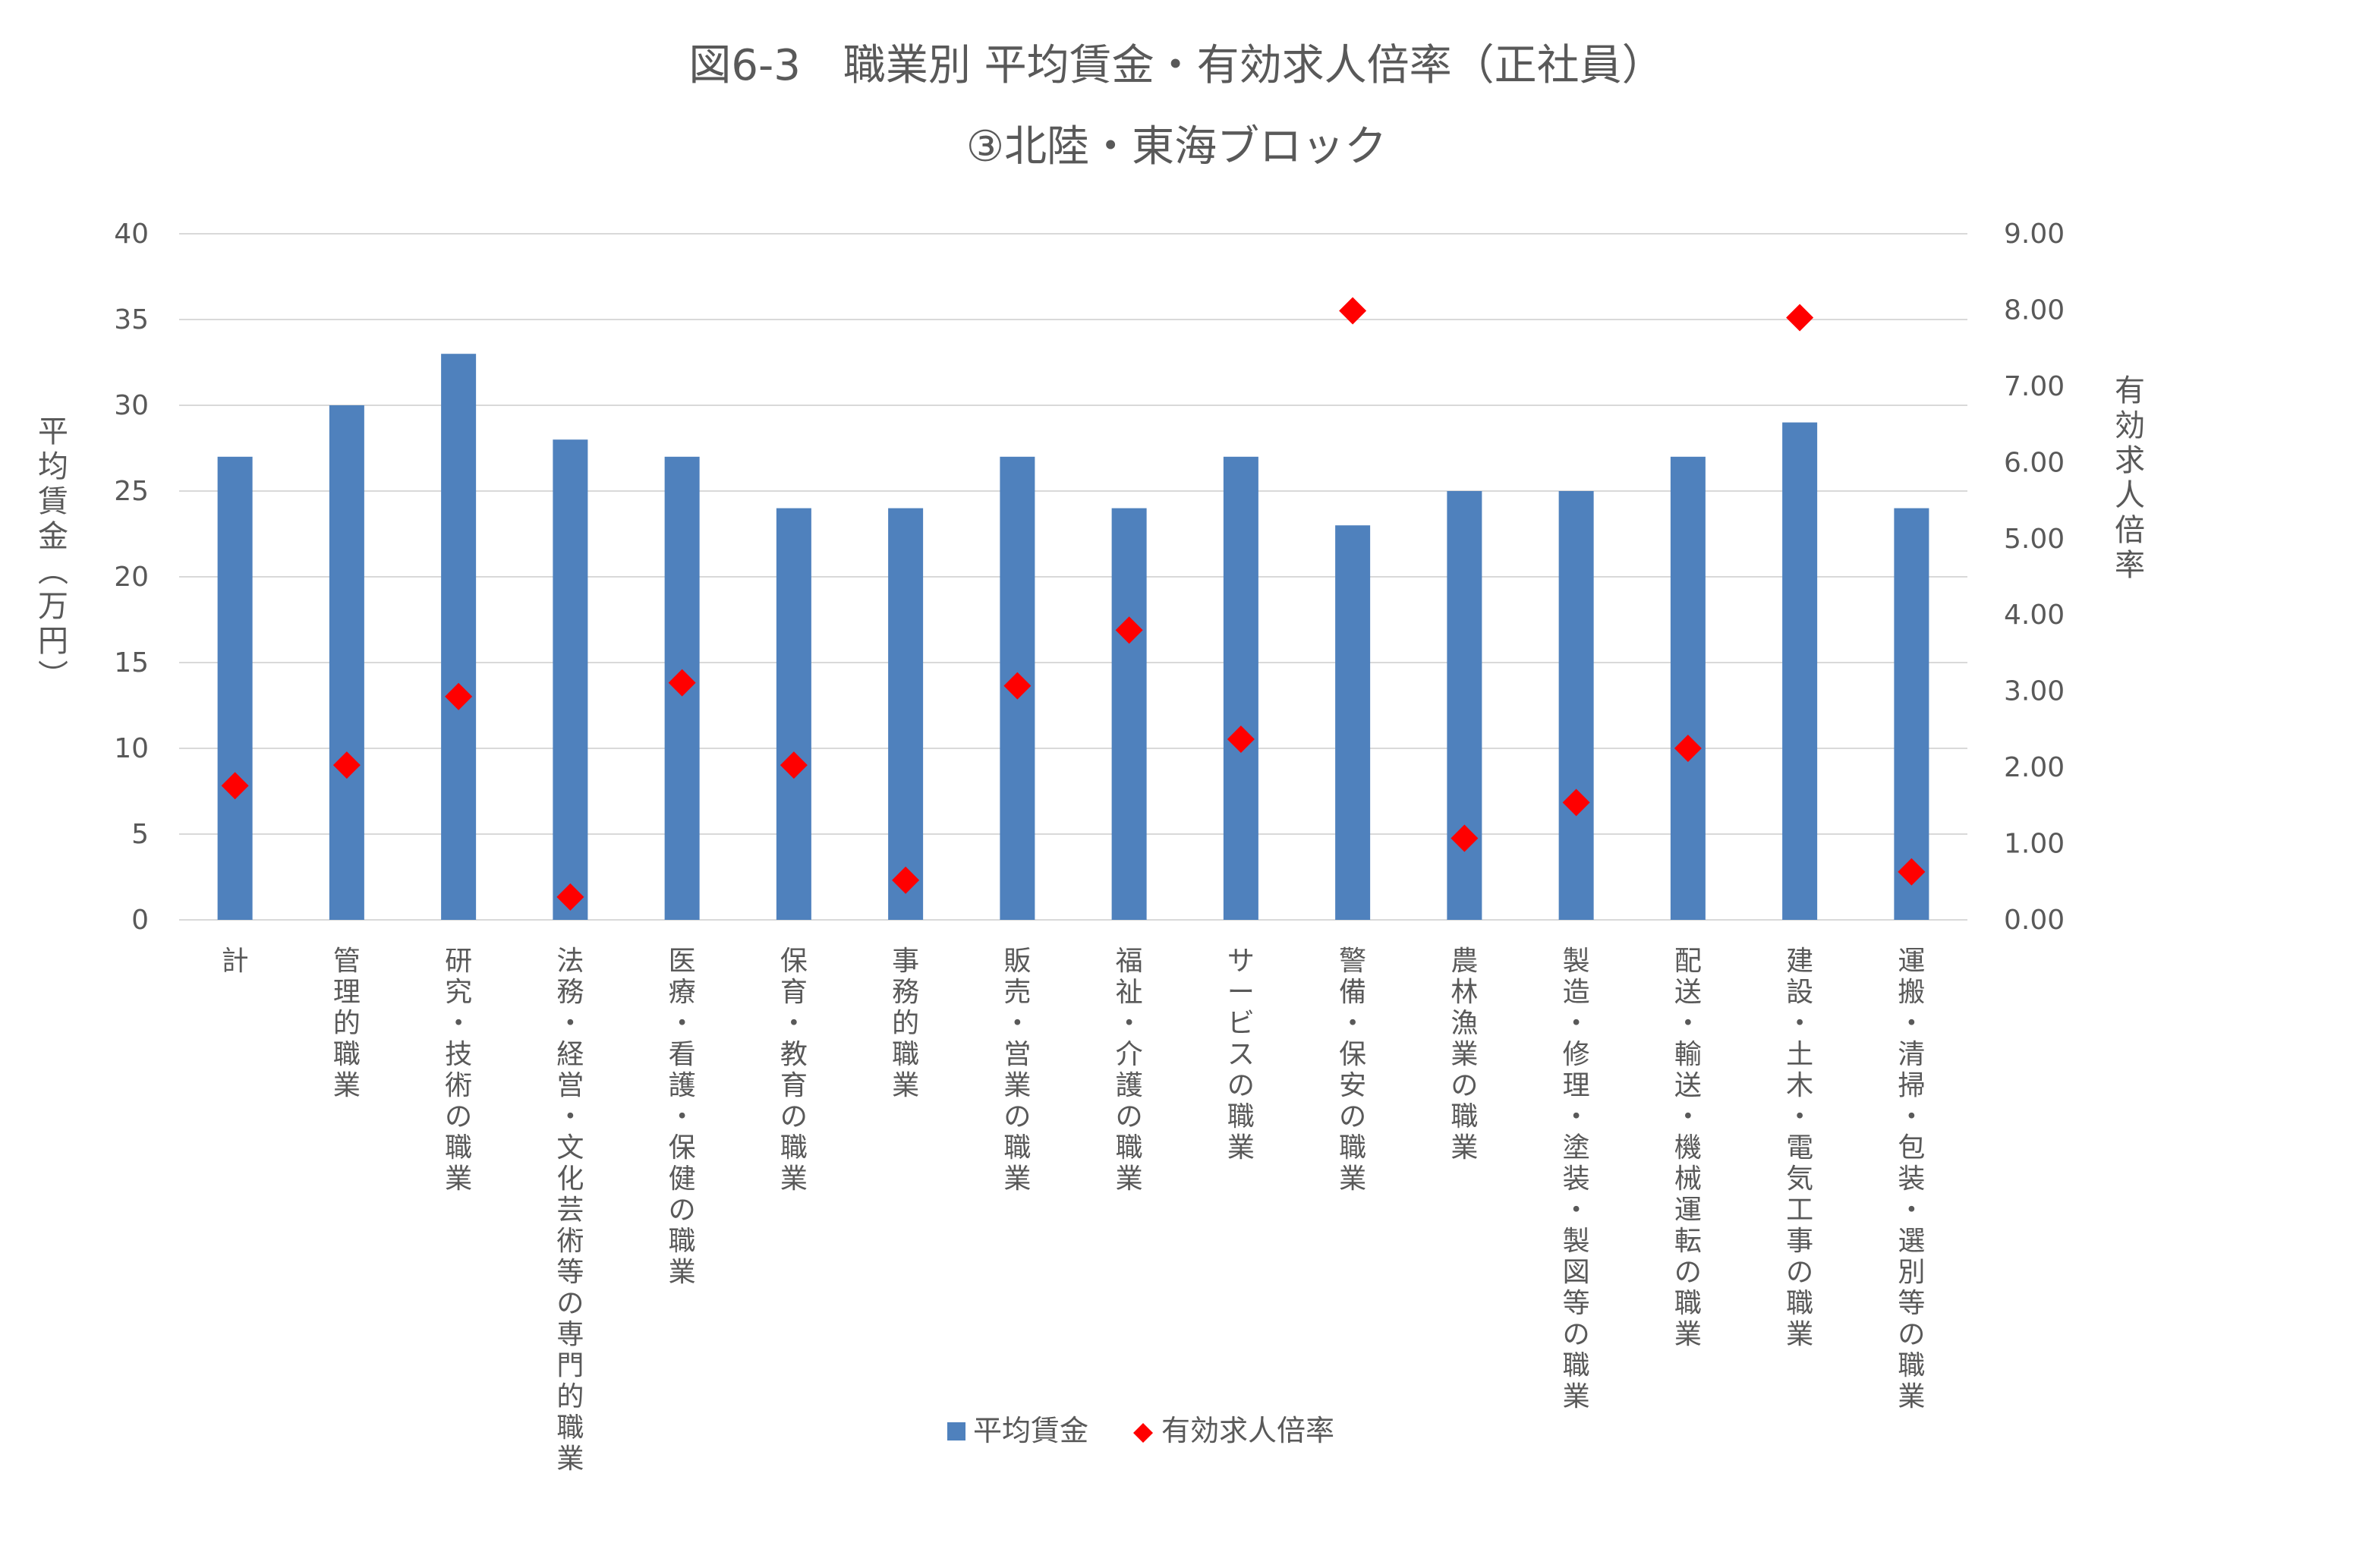  I want to click on y2-tick-label: 6.00, so click(2034, 462).